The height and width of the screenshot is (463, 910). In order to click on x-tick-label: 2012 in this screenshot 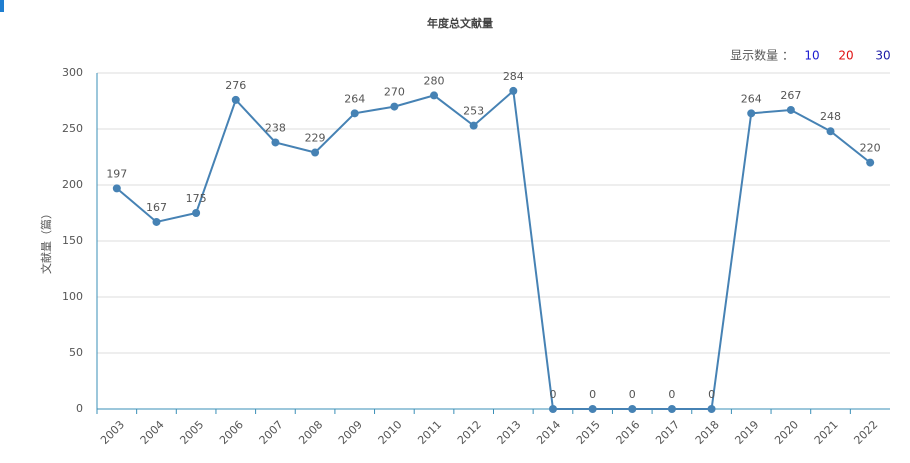, I will do `click(469, 432)`.